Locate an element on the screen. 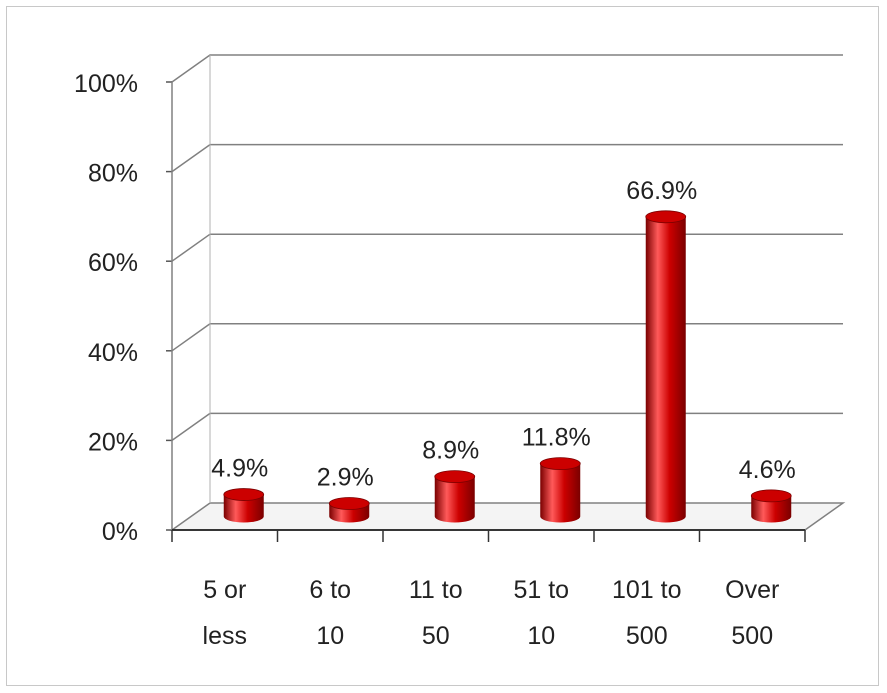  y-tick-label: 60% is located at coordinates (113, 263).